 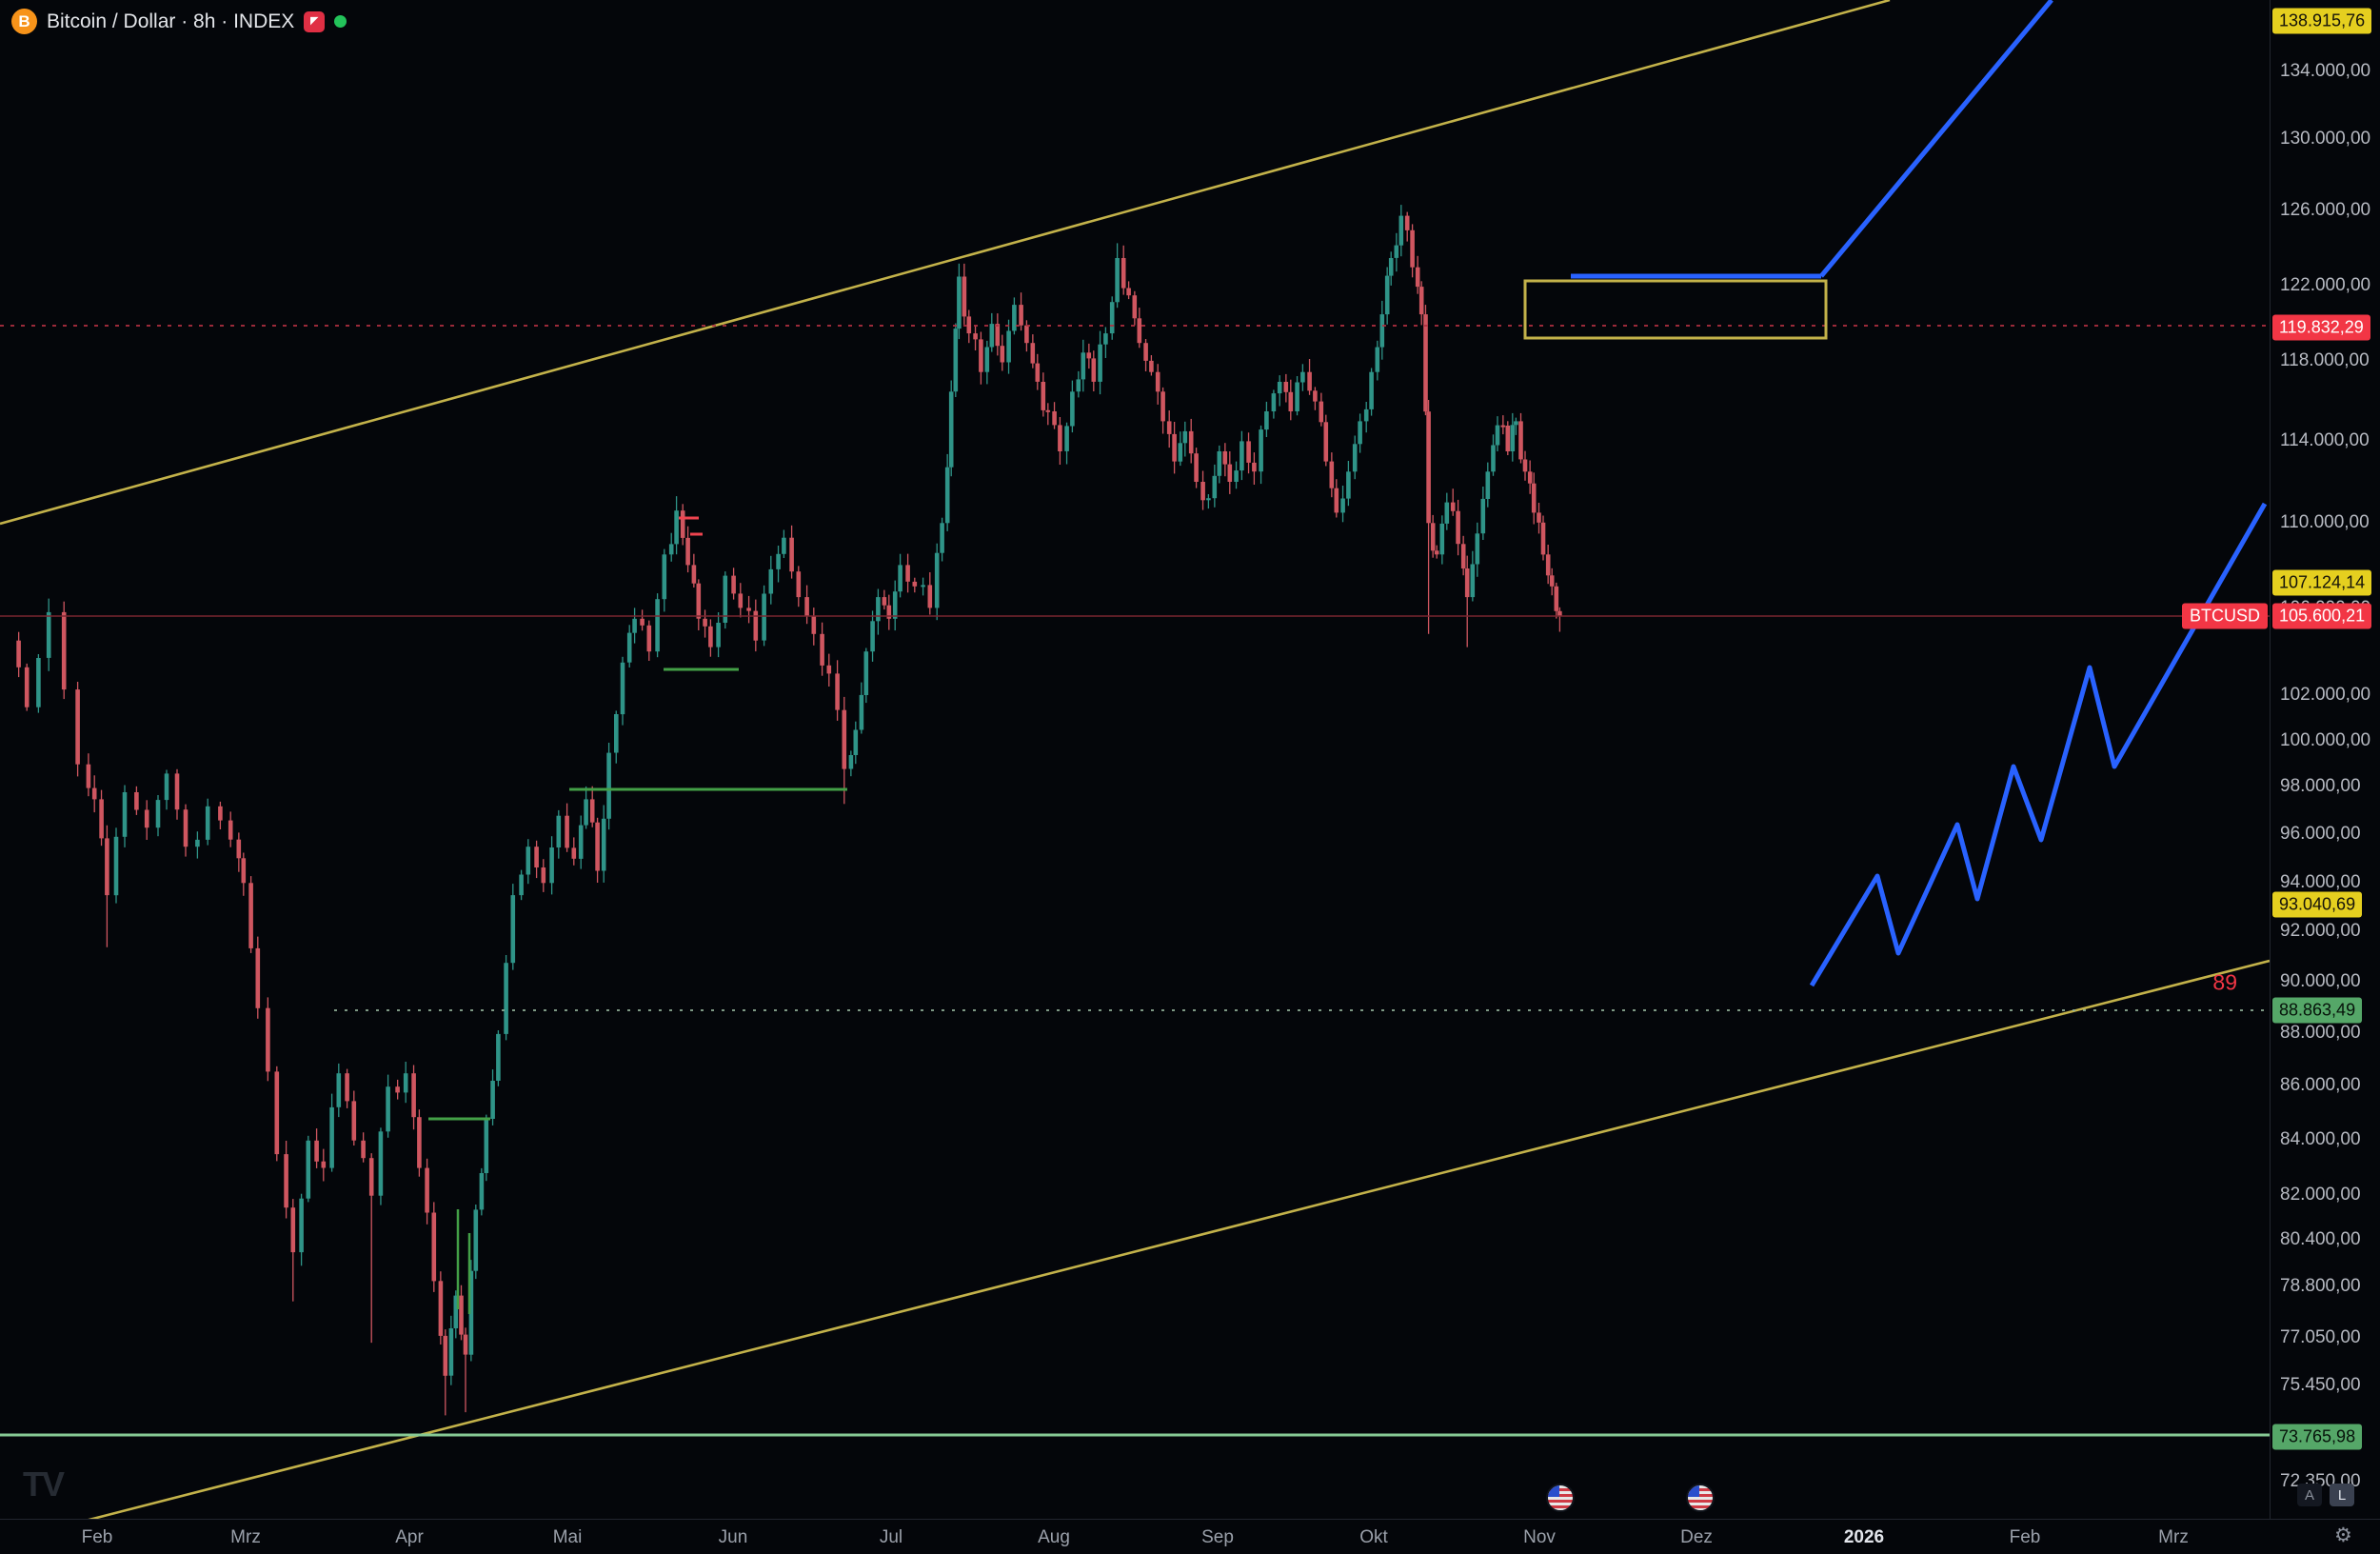 I want to click on data-flag-icon: ◤, so click(x=315, y=21).